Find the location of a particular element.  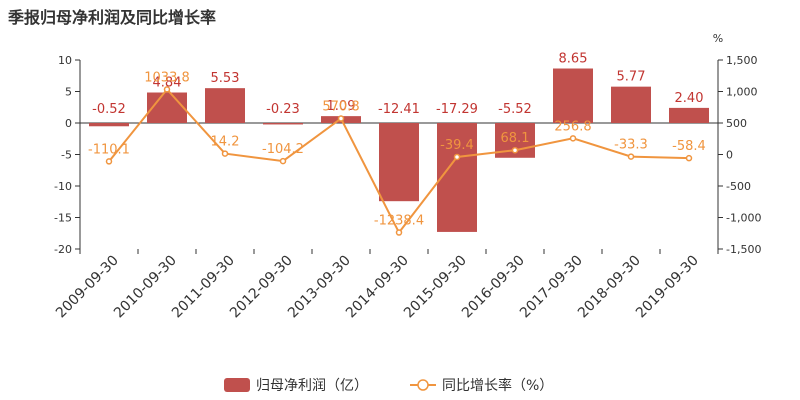

bar-data-label: 2.40 is located at coordinates (689, 98).